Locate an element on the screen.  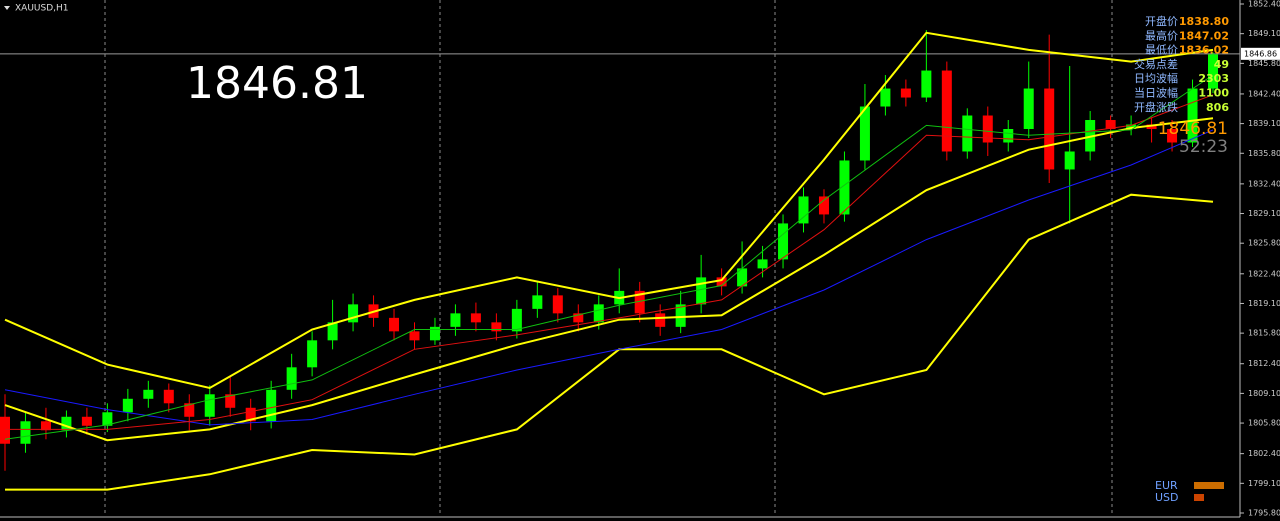
info-value: 806 is located at coordinates (1217, 107).